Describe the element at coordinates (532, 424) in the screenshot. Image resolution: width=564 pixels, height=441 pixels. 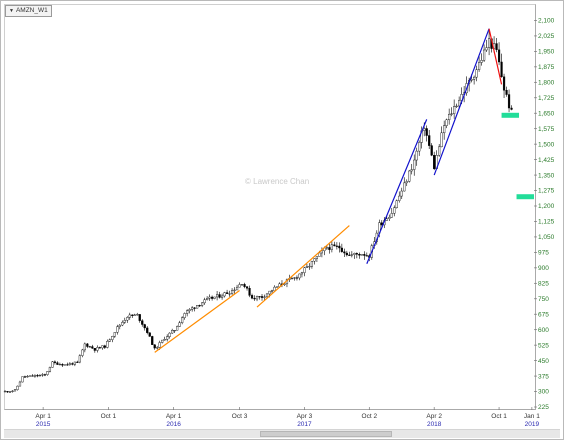
I see `x-year-label: 2019` at that location.